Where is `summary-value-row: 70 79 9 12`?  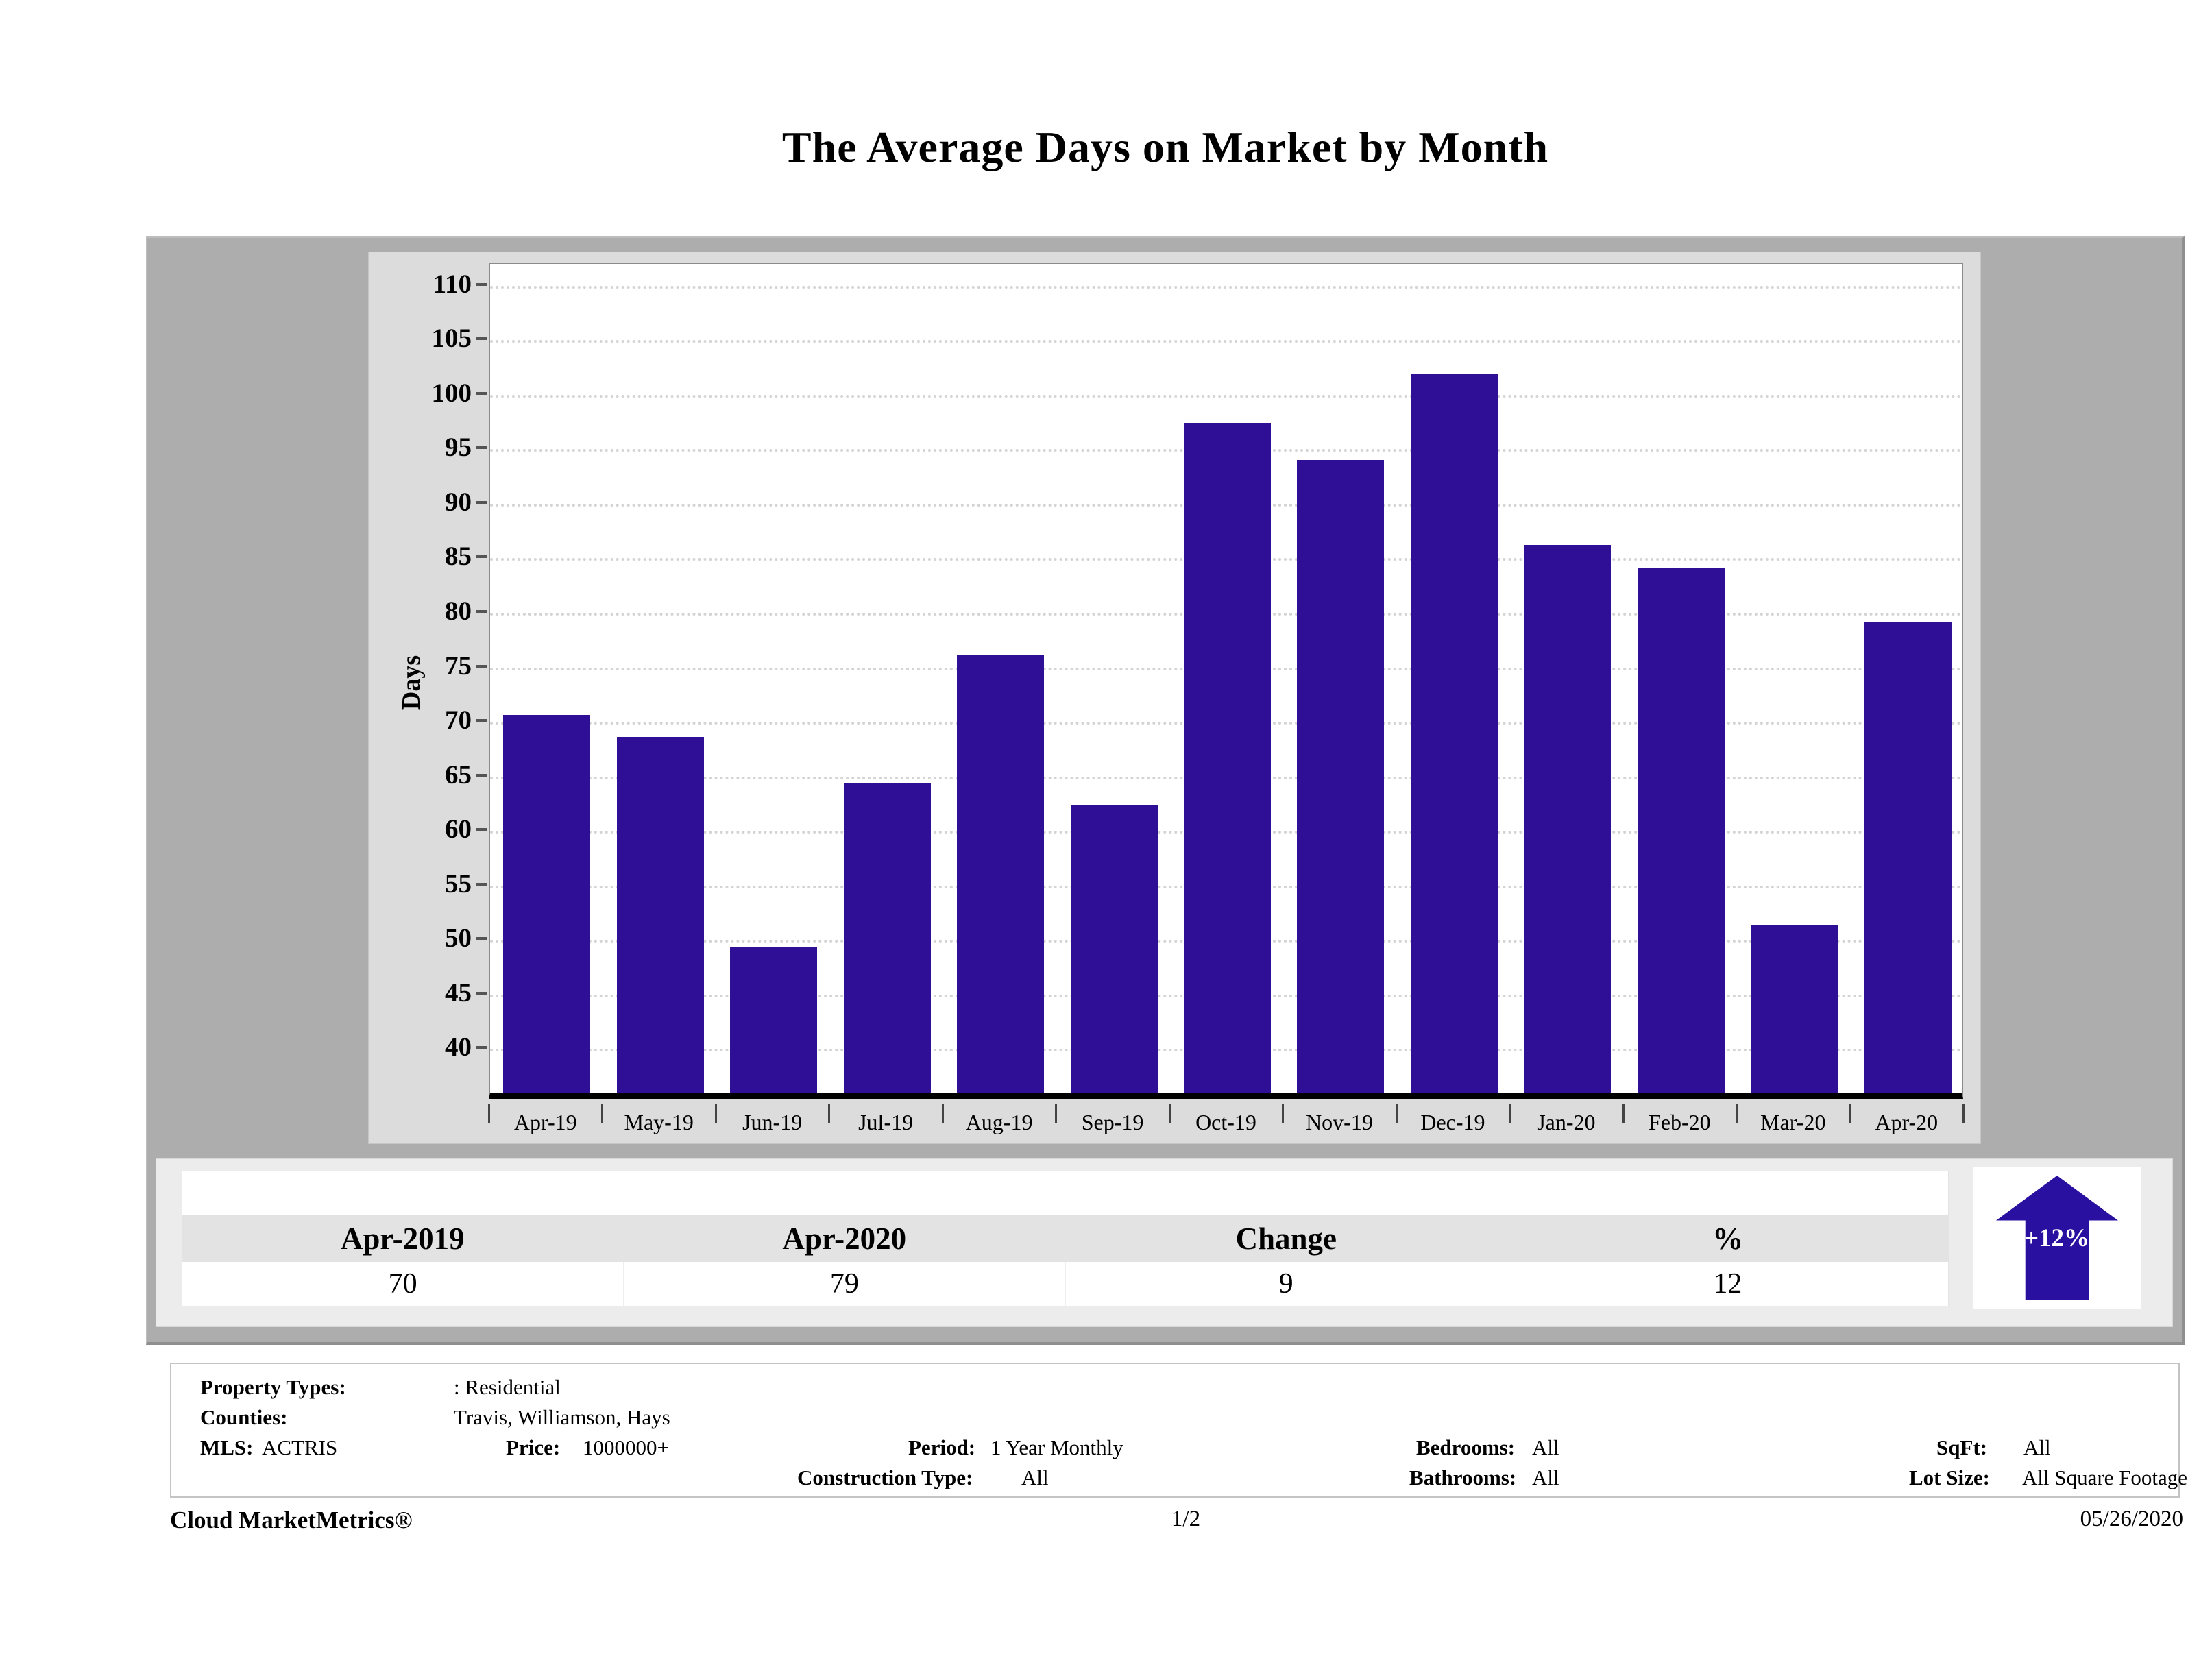
summary-value-row: 70 79 9 12 is located at coordinates (1065, 1283).